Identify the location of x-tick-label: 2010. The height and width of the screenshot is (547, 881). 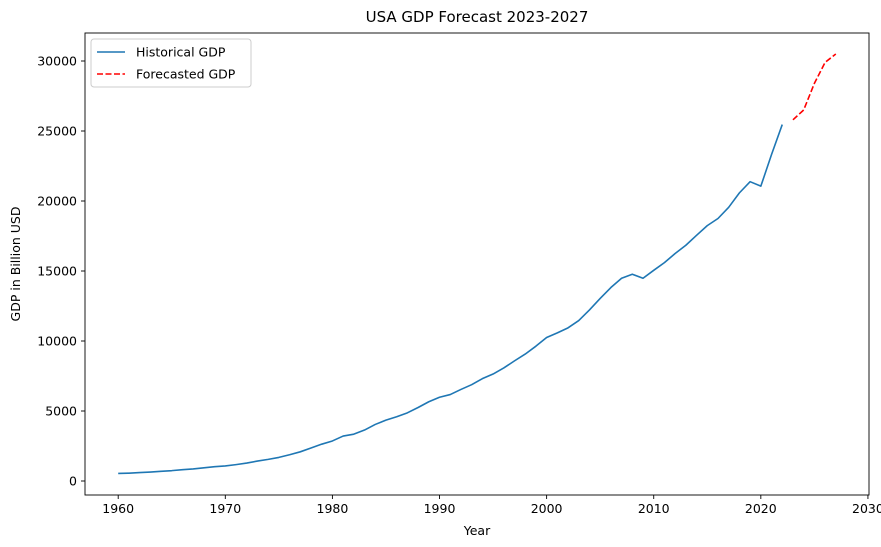
(654, 508).